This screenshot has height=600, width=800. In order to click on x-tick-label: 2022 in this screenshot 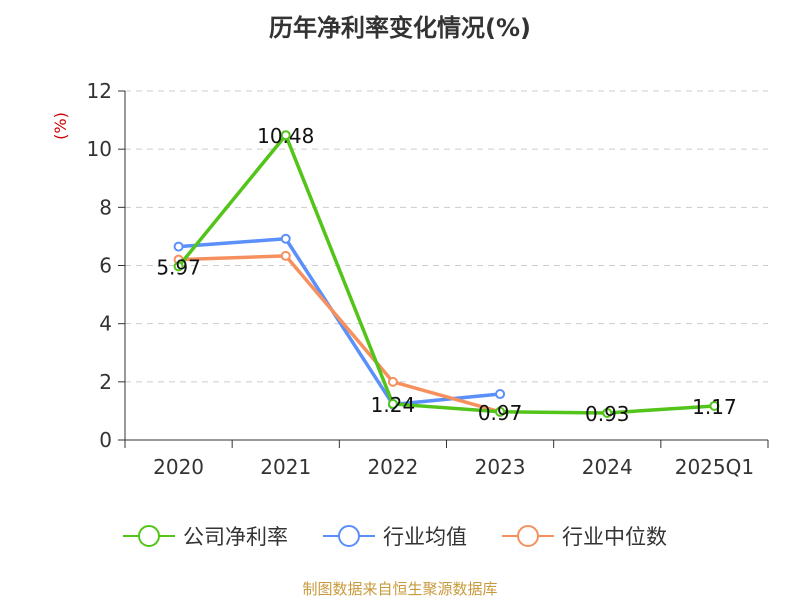, I will do `click(392, 467)`.